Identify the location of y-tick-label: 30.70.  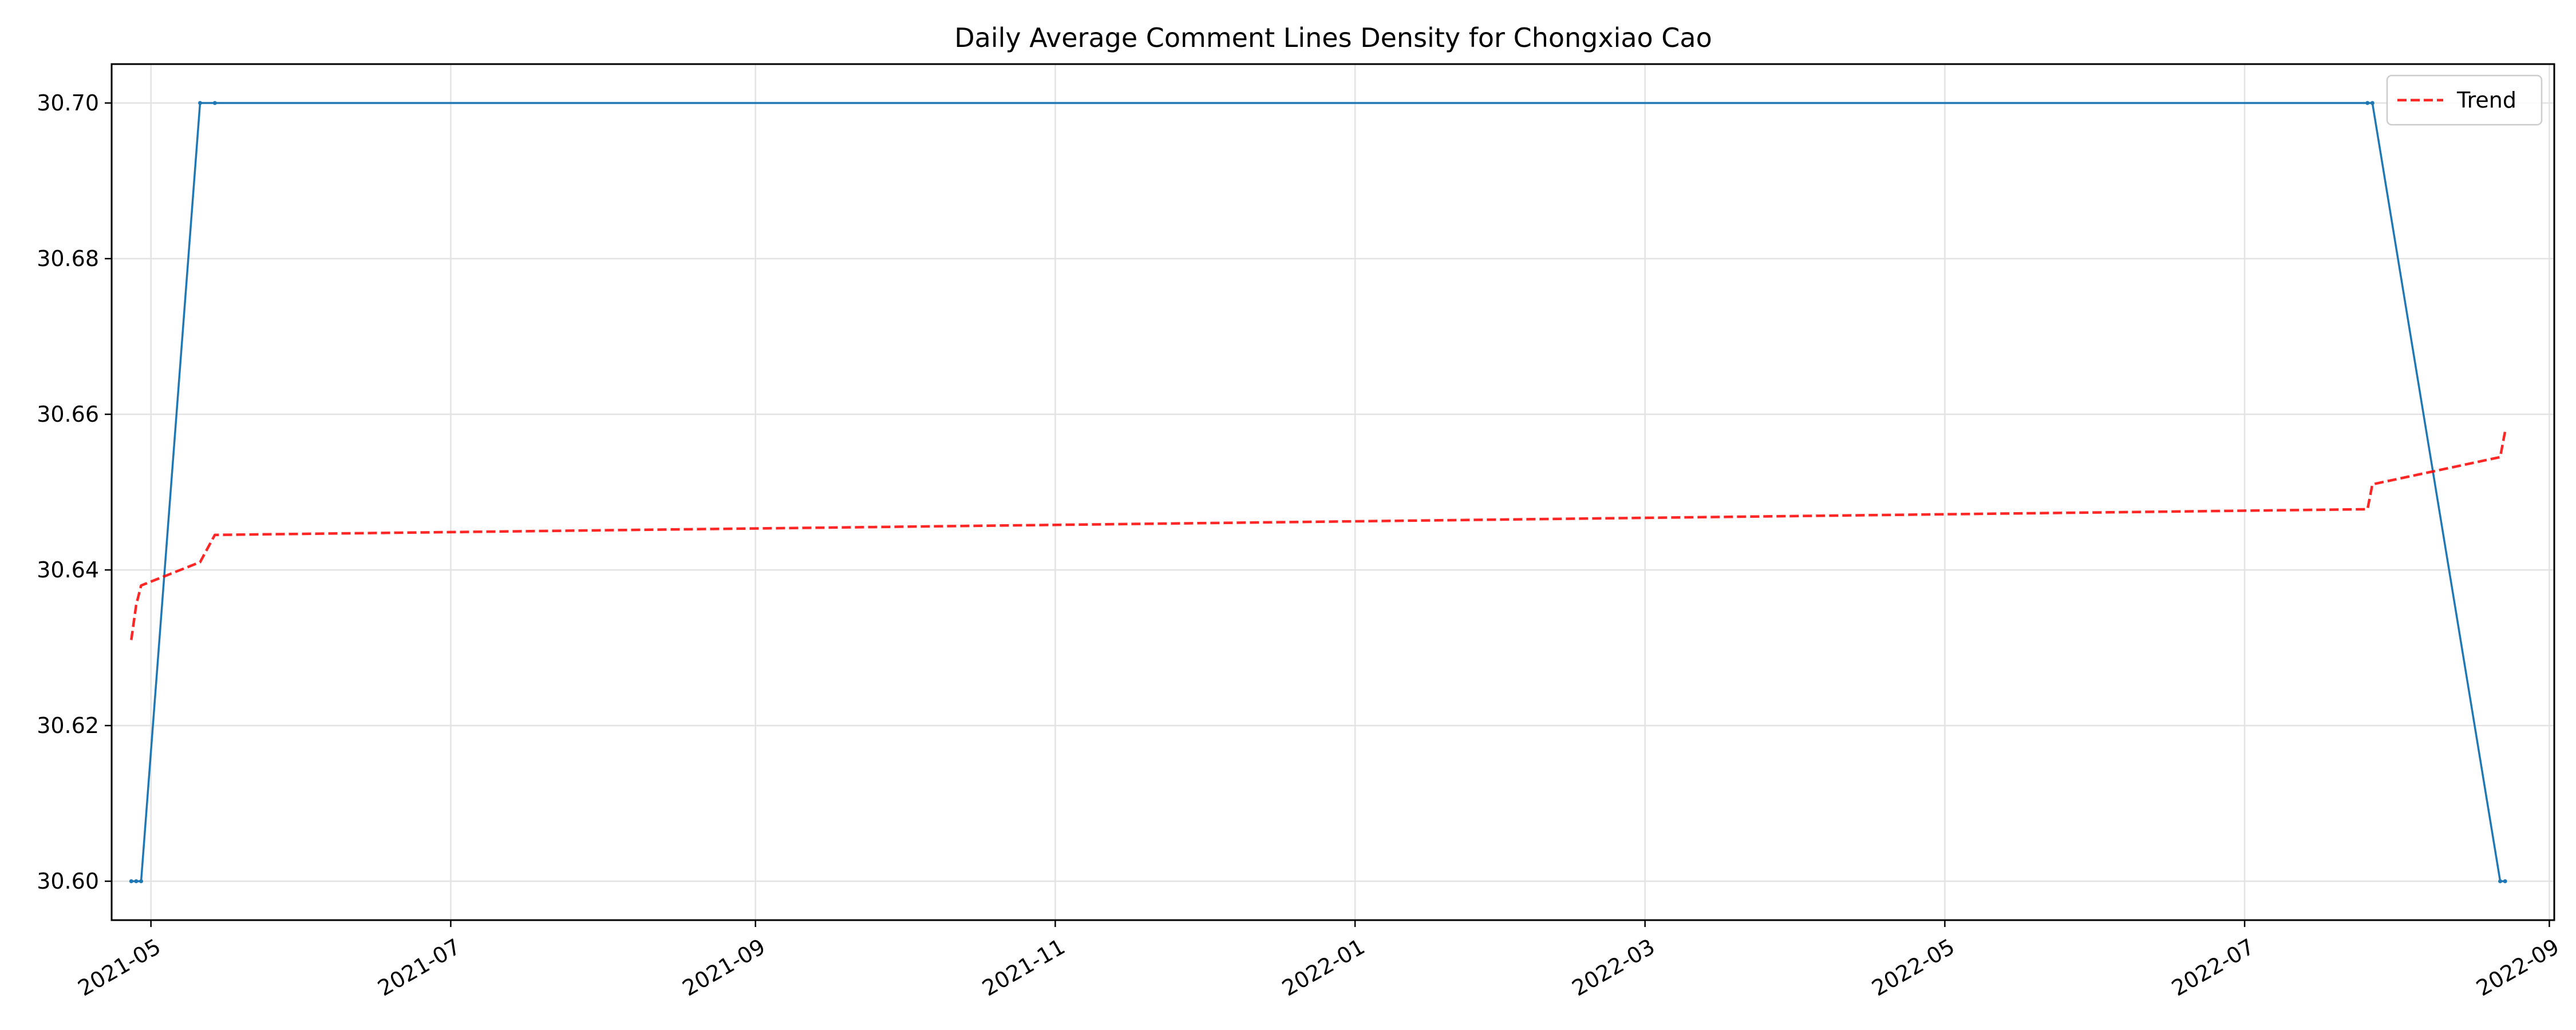
(68, 103).